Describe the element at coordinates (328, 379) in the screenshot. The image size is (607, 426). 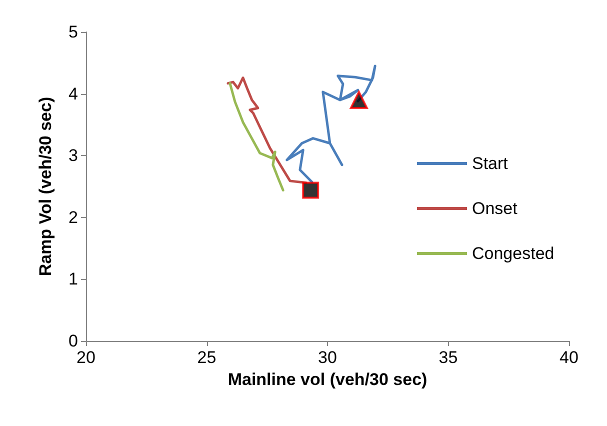
I see `x-axis-title: Mainline vol (veh/30 sec)` at that location.